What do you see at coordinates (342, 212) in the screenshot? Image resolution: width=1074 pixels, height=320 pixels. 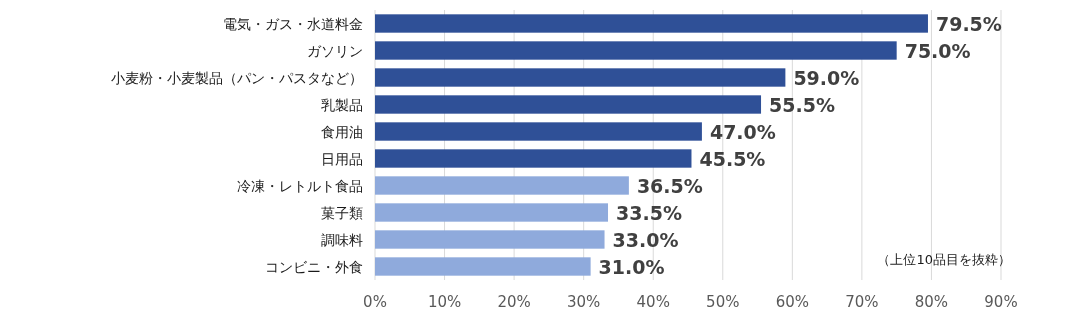 I see `y-tick-label: 菓子類` at bounding box center [342, 212].